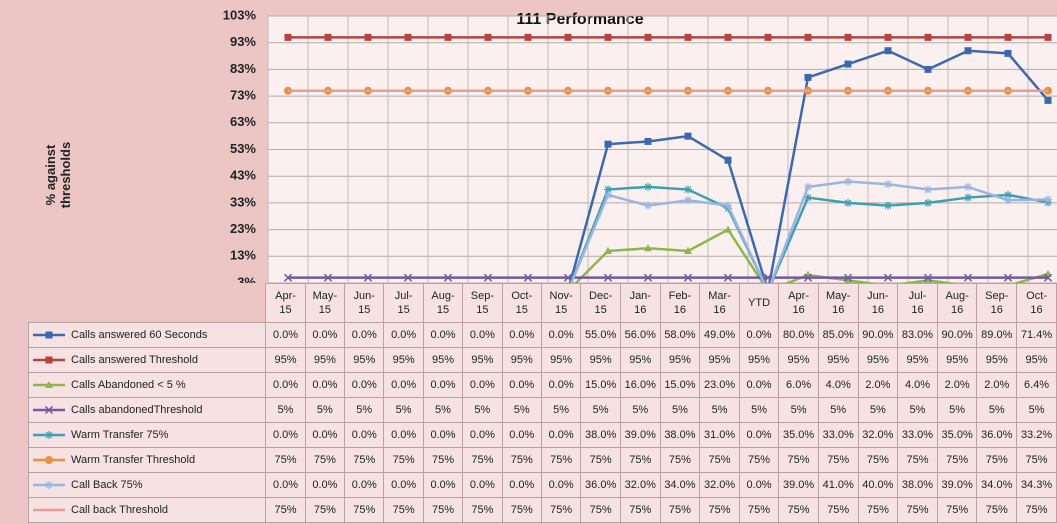 The height and width of the screenshot is (524, 1057). I want to click on y-tick-label: 83%, so click(243, 68).